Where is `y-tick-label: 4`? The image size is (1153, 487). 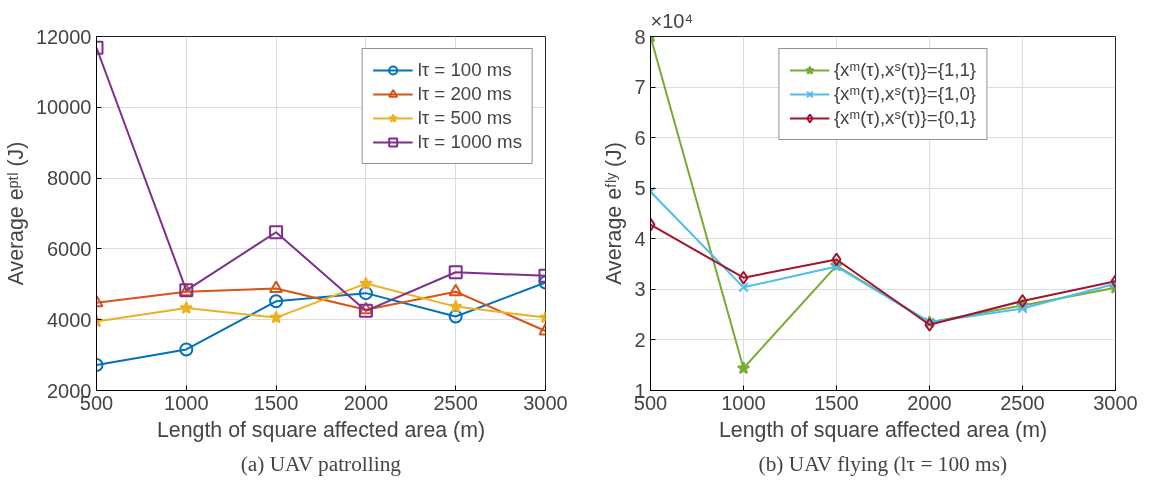 y-tick-label: 4 is located at coordinates (640, 238).